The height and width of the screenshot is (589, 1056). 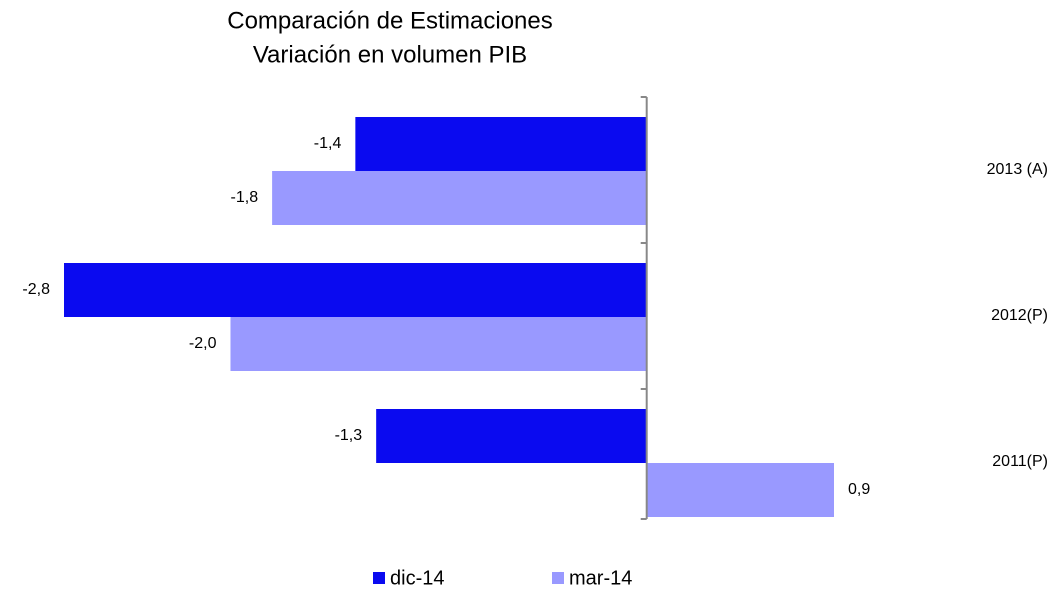 What do you see at coordinates (390, 54) in the screenshot?
I see `chart-subtitle: Variación en volumen PIB` at bounding box center [390, 54].